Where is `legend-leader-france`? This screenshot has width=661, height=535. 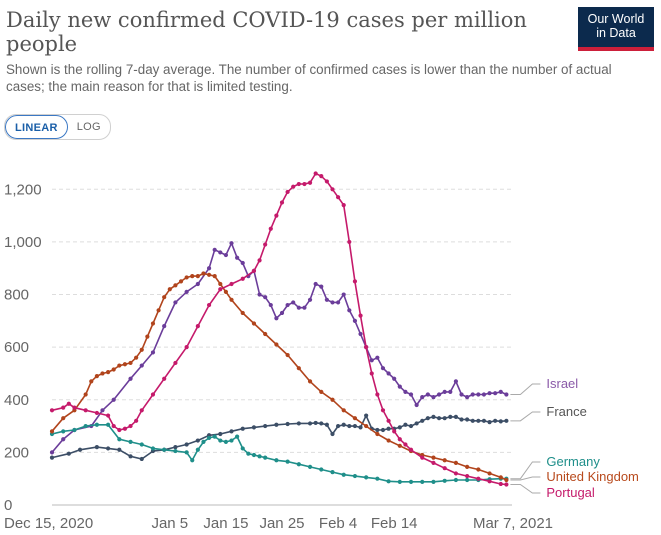
legend-leader-france is located at coordinates (525, 416).